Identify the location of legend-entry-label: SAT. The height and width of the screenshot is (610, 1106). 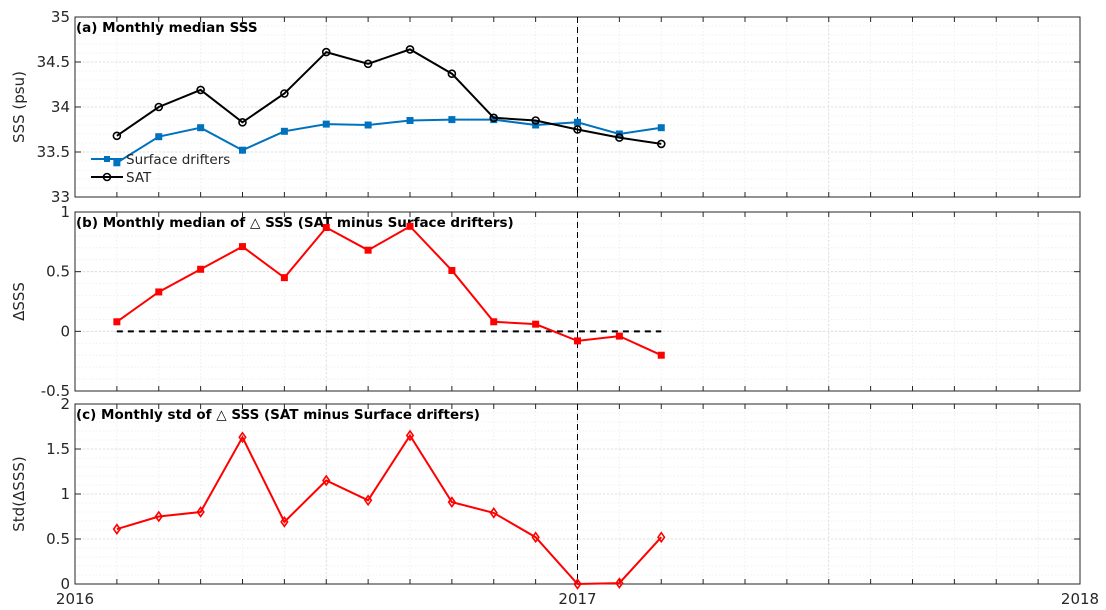
(139, 178).